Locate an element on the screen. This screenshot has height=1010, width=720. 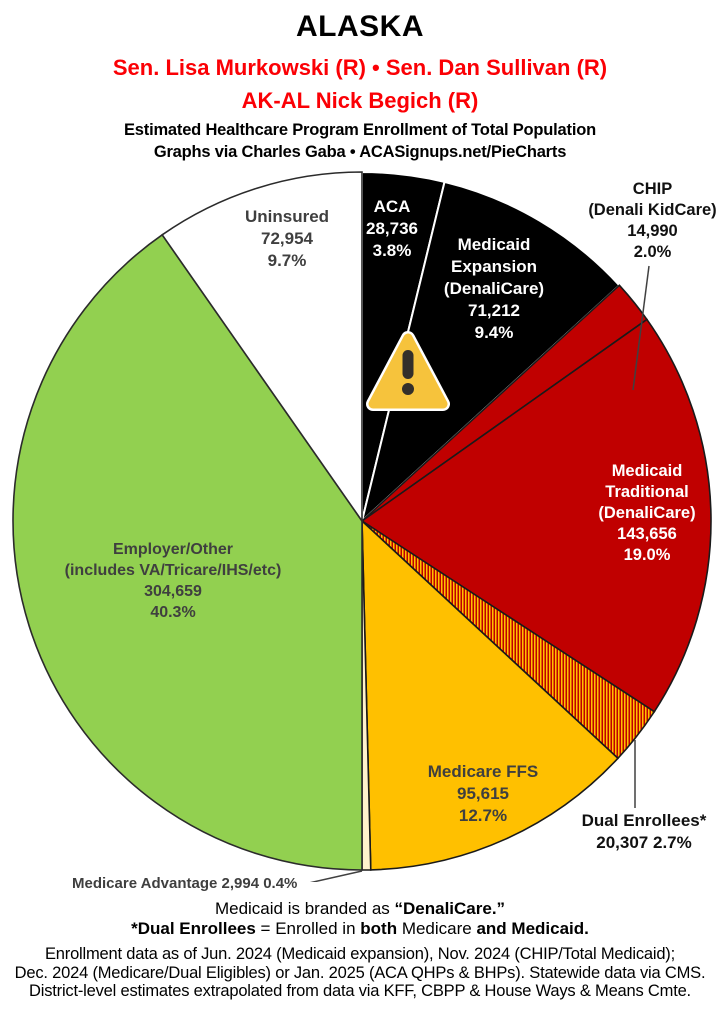
label-line: Employer/Other is located at coordinates (173, 549).